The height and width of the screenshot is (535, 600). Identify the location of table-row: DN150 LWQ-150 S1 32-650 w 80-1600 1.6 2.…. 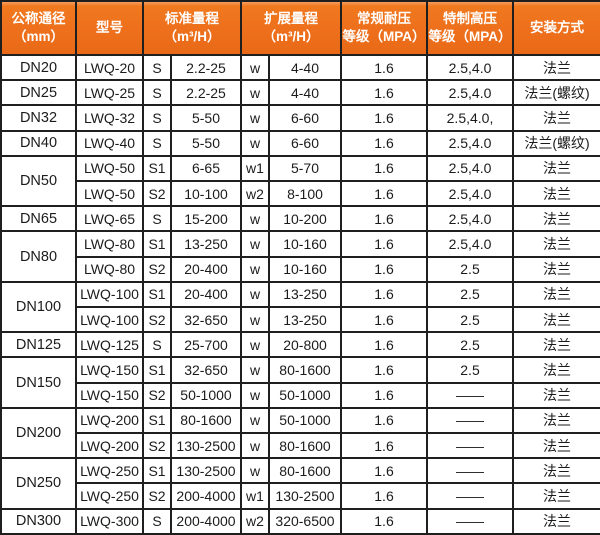
(300, 382).